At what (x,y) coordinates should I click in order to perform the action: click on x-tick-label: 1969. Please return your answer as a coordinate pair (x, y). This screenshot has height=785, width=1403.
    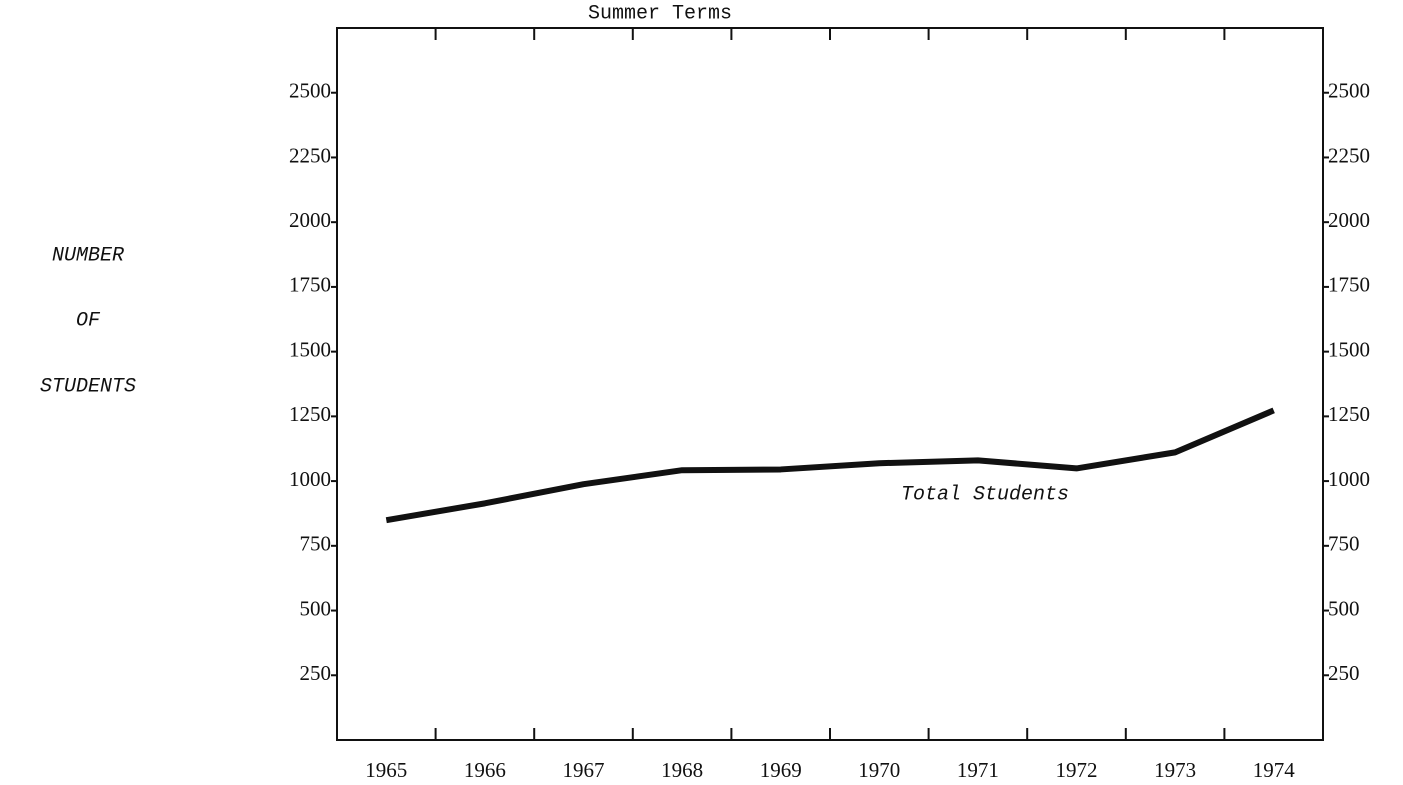
    Looking at the image, I should click on (781, 770).